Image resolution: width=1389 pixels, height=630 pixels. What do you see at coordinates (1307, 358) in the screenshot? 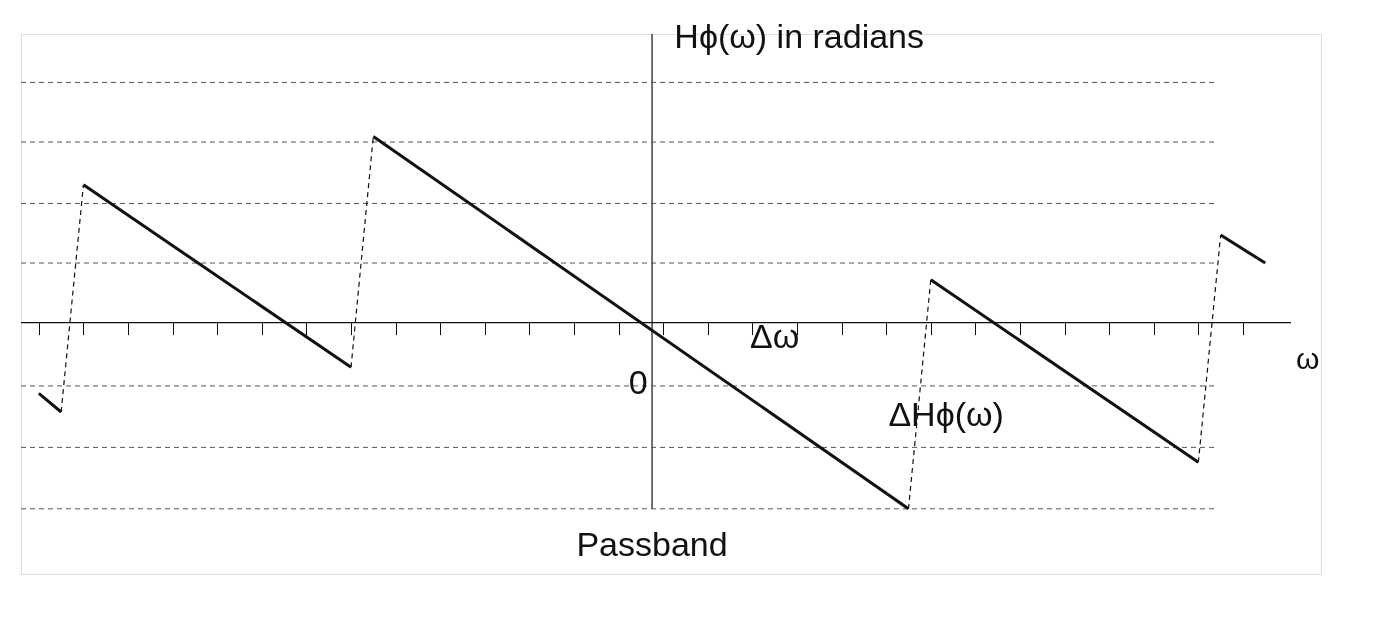
I see `x-axis-title: ω` at bounding box center [1307, 358].